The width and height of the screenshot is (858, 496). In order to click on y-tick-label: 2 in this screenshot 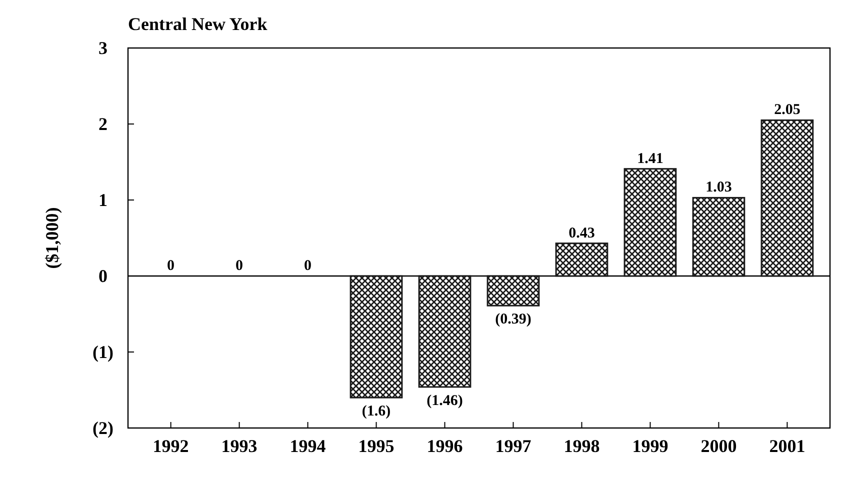, I will do `click(103, 124)`.